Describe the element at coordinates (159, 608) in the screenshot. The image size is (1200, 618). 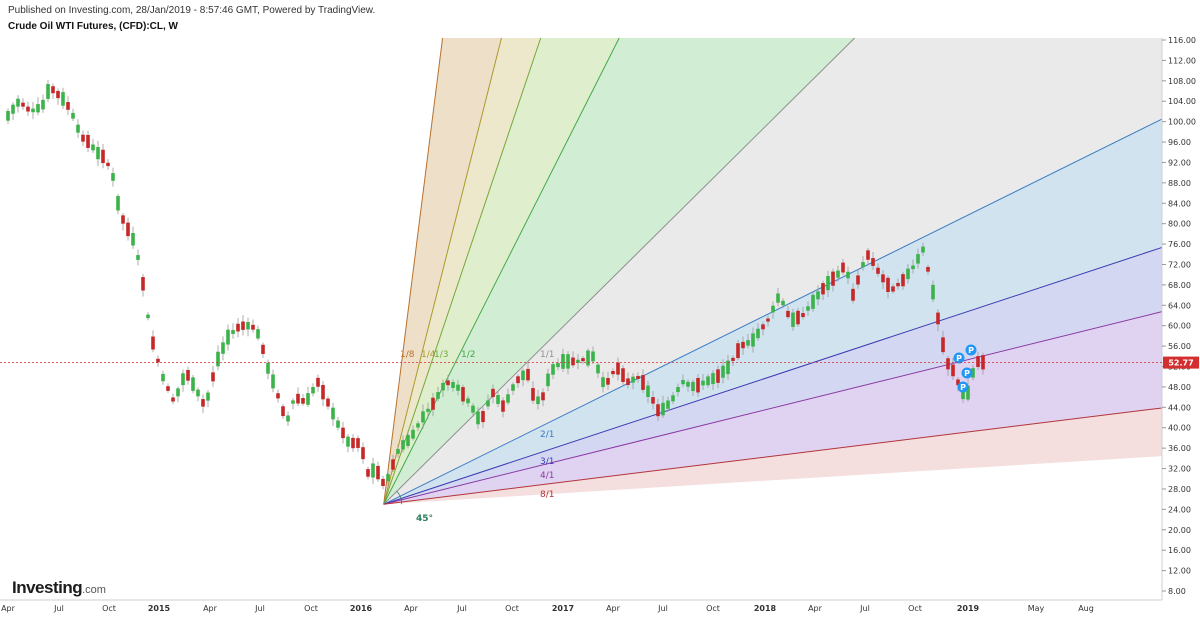
I see `x-tick-label: 2015` at that location.